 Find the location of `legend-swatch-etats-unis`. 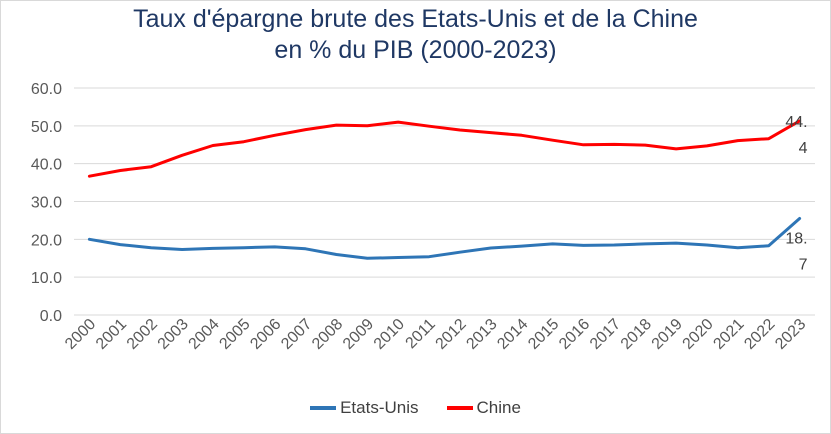

legend-swatch-etats-unis is located at coordinates (323, 408).